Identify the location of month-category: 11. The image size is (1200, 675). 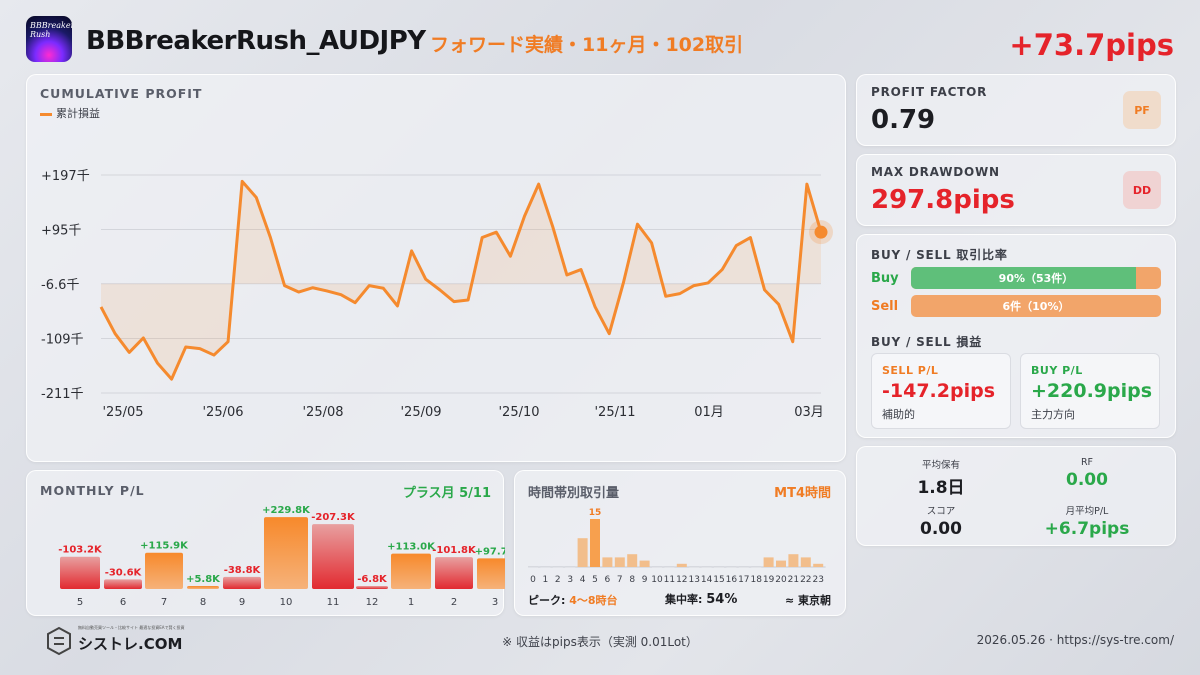
(333, 602).